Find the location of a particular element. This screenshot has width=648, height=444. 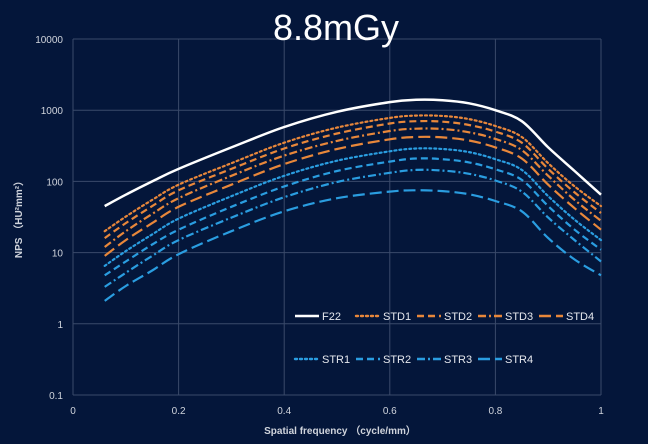

legend-label-str3: STR3 is located at coordinates (458, 360).